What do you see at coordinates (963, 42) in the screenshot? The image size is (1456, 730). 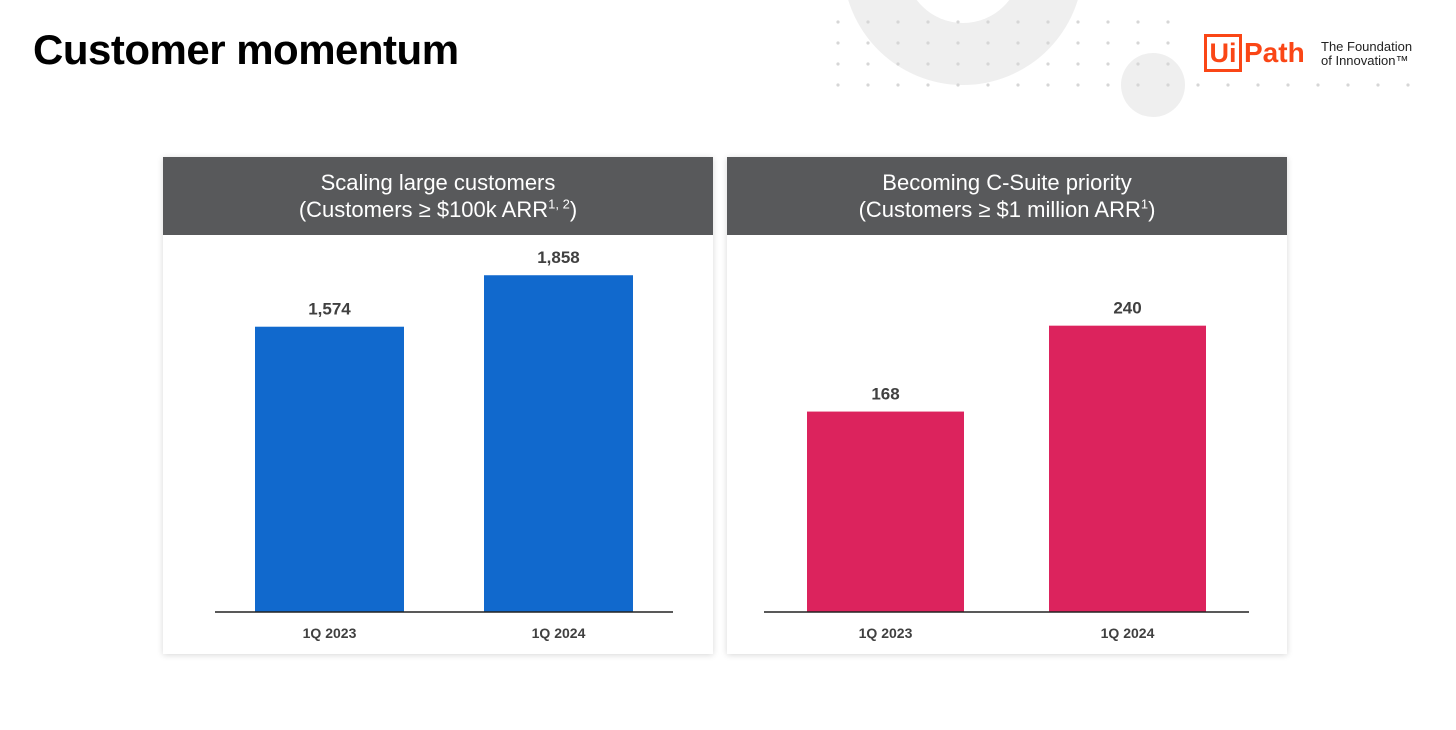 I see `decor-ring` at bounding box center [963, 42].